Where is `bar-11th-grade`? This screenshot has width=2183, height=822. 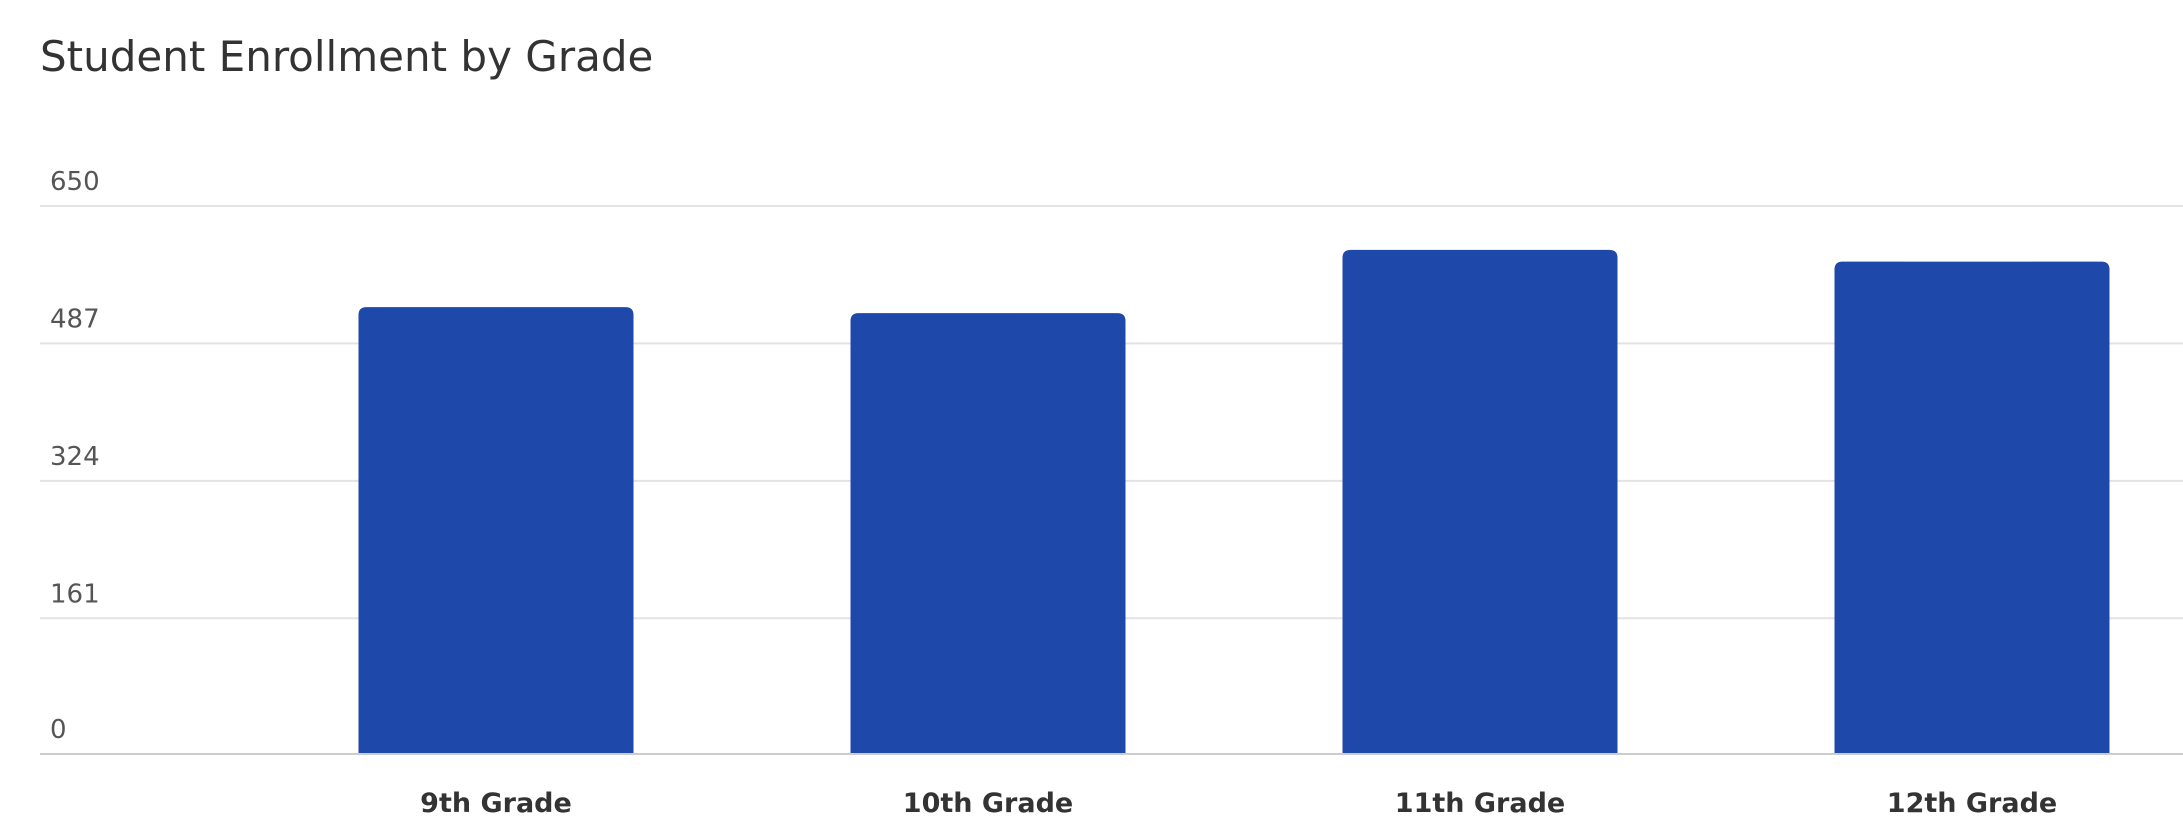
bar-11th-grade is located at coordinates (1480, 501).